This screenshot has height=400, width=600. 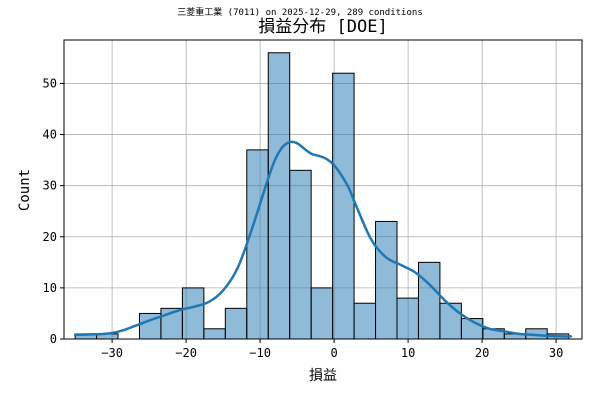 What do you see at coordinates (50, 237) in the screenshot?
I see `y-tick-label: 20` at bounding box center [50, 237].